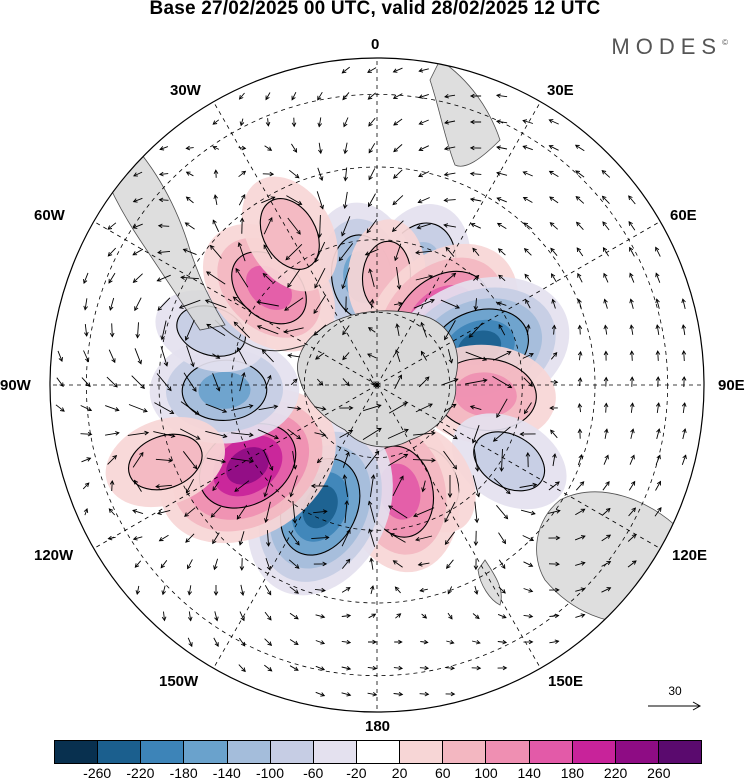  Describe the element at coordinates (377, 385) in the screenshot. I see `south-pole-marker` at that location.